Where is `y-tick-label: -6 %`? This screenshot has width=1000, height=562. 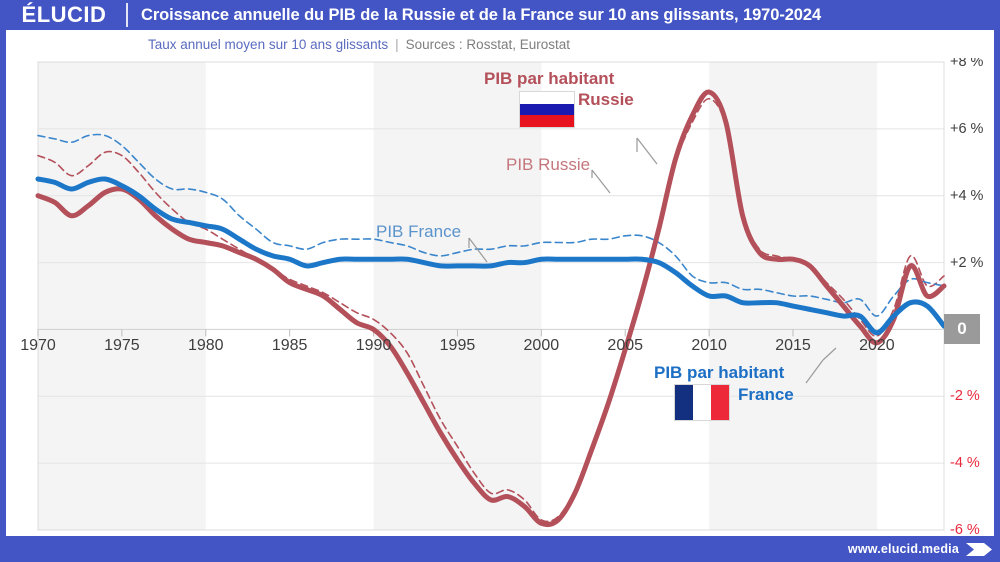 y-tick-label: -6 % is located at coordinates (965, 529).